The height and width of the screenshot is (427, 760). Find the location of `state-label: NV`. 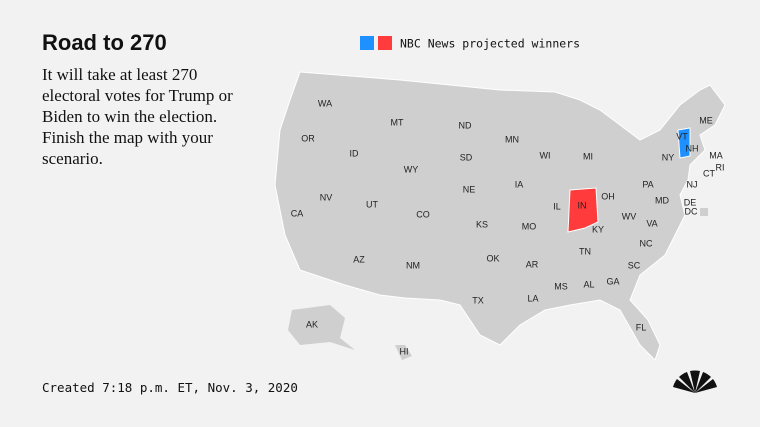

state-label: NV is located at coordinates (326, 197).